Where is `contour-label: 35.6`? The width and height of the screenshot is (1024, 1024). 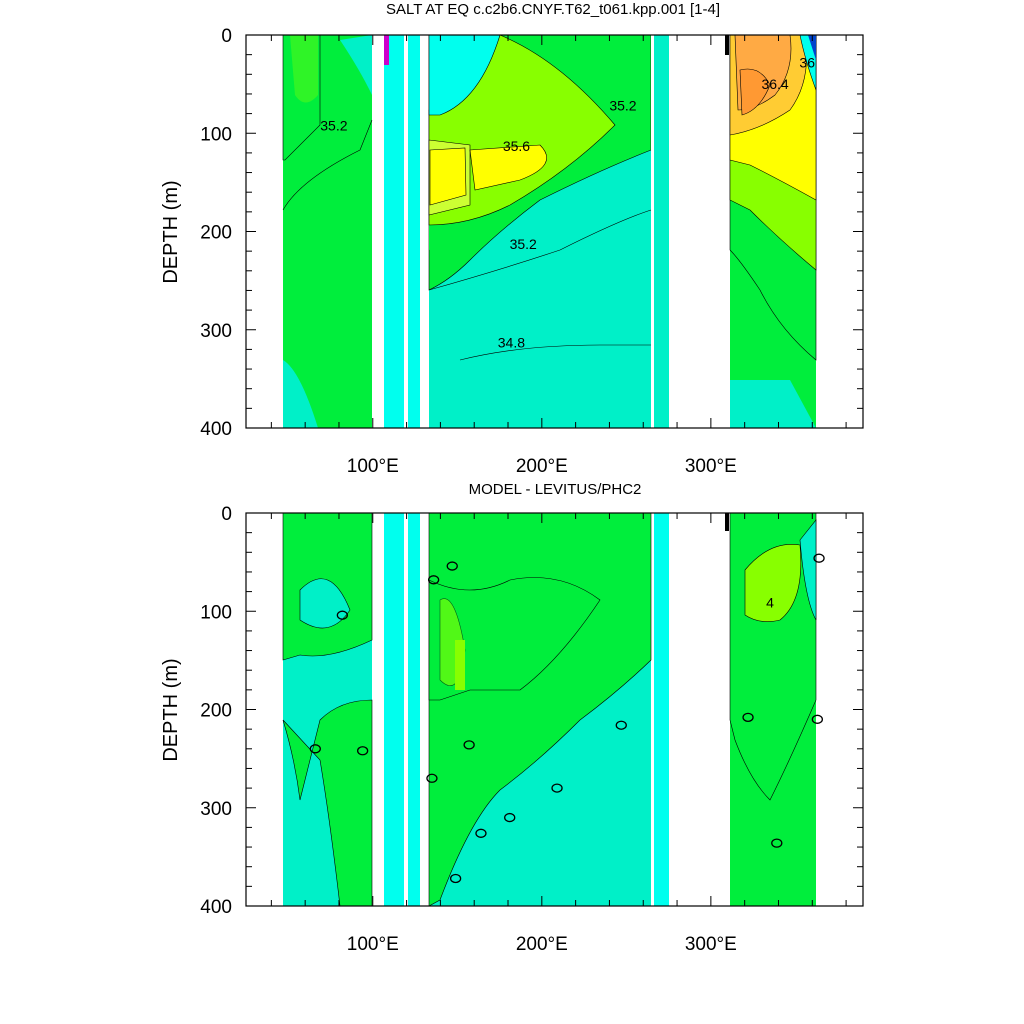
contour-label: 35.6 is located at coordinates (516, 146).